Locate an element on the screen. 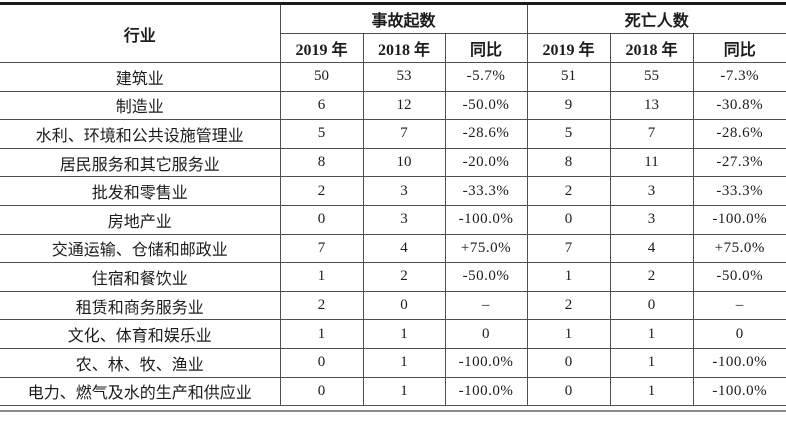 Image resolution: width=786 pixels, height=424 pixels. deaths-yoy-cell: -7.3% is located at coordinates (739, 77).